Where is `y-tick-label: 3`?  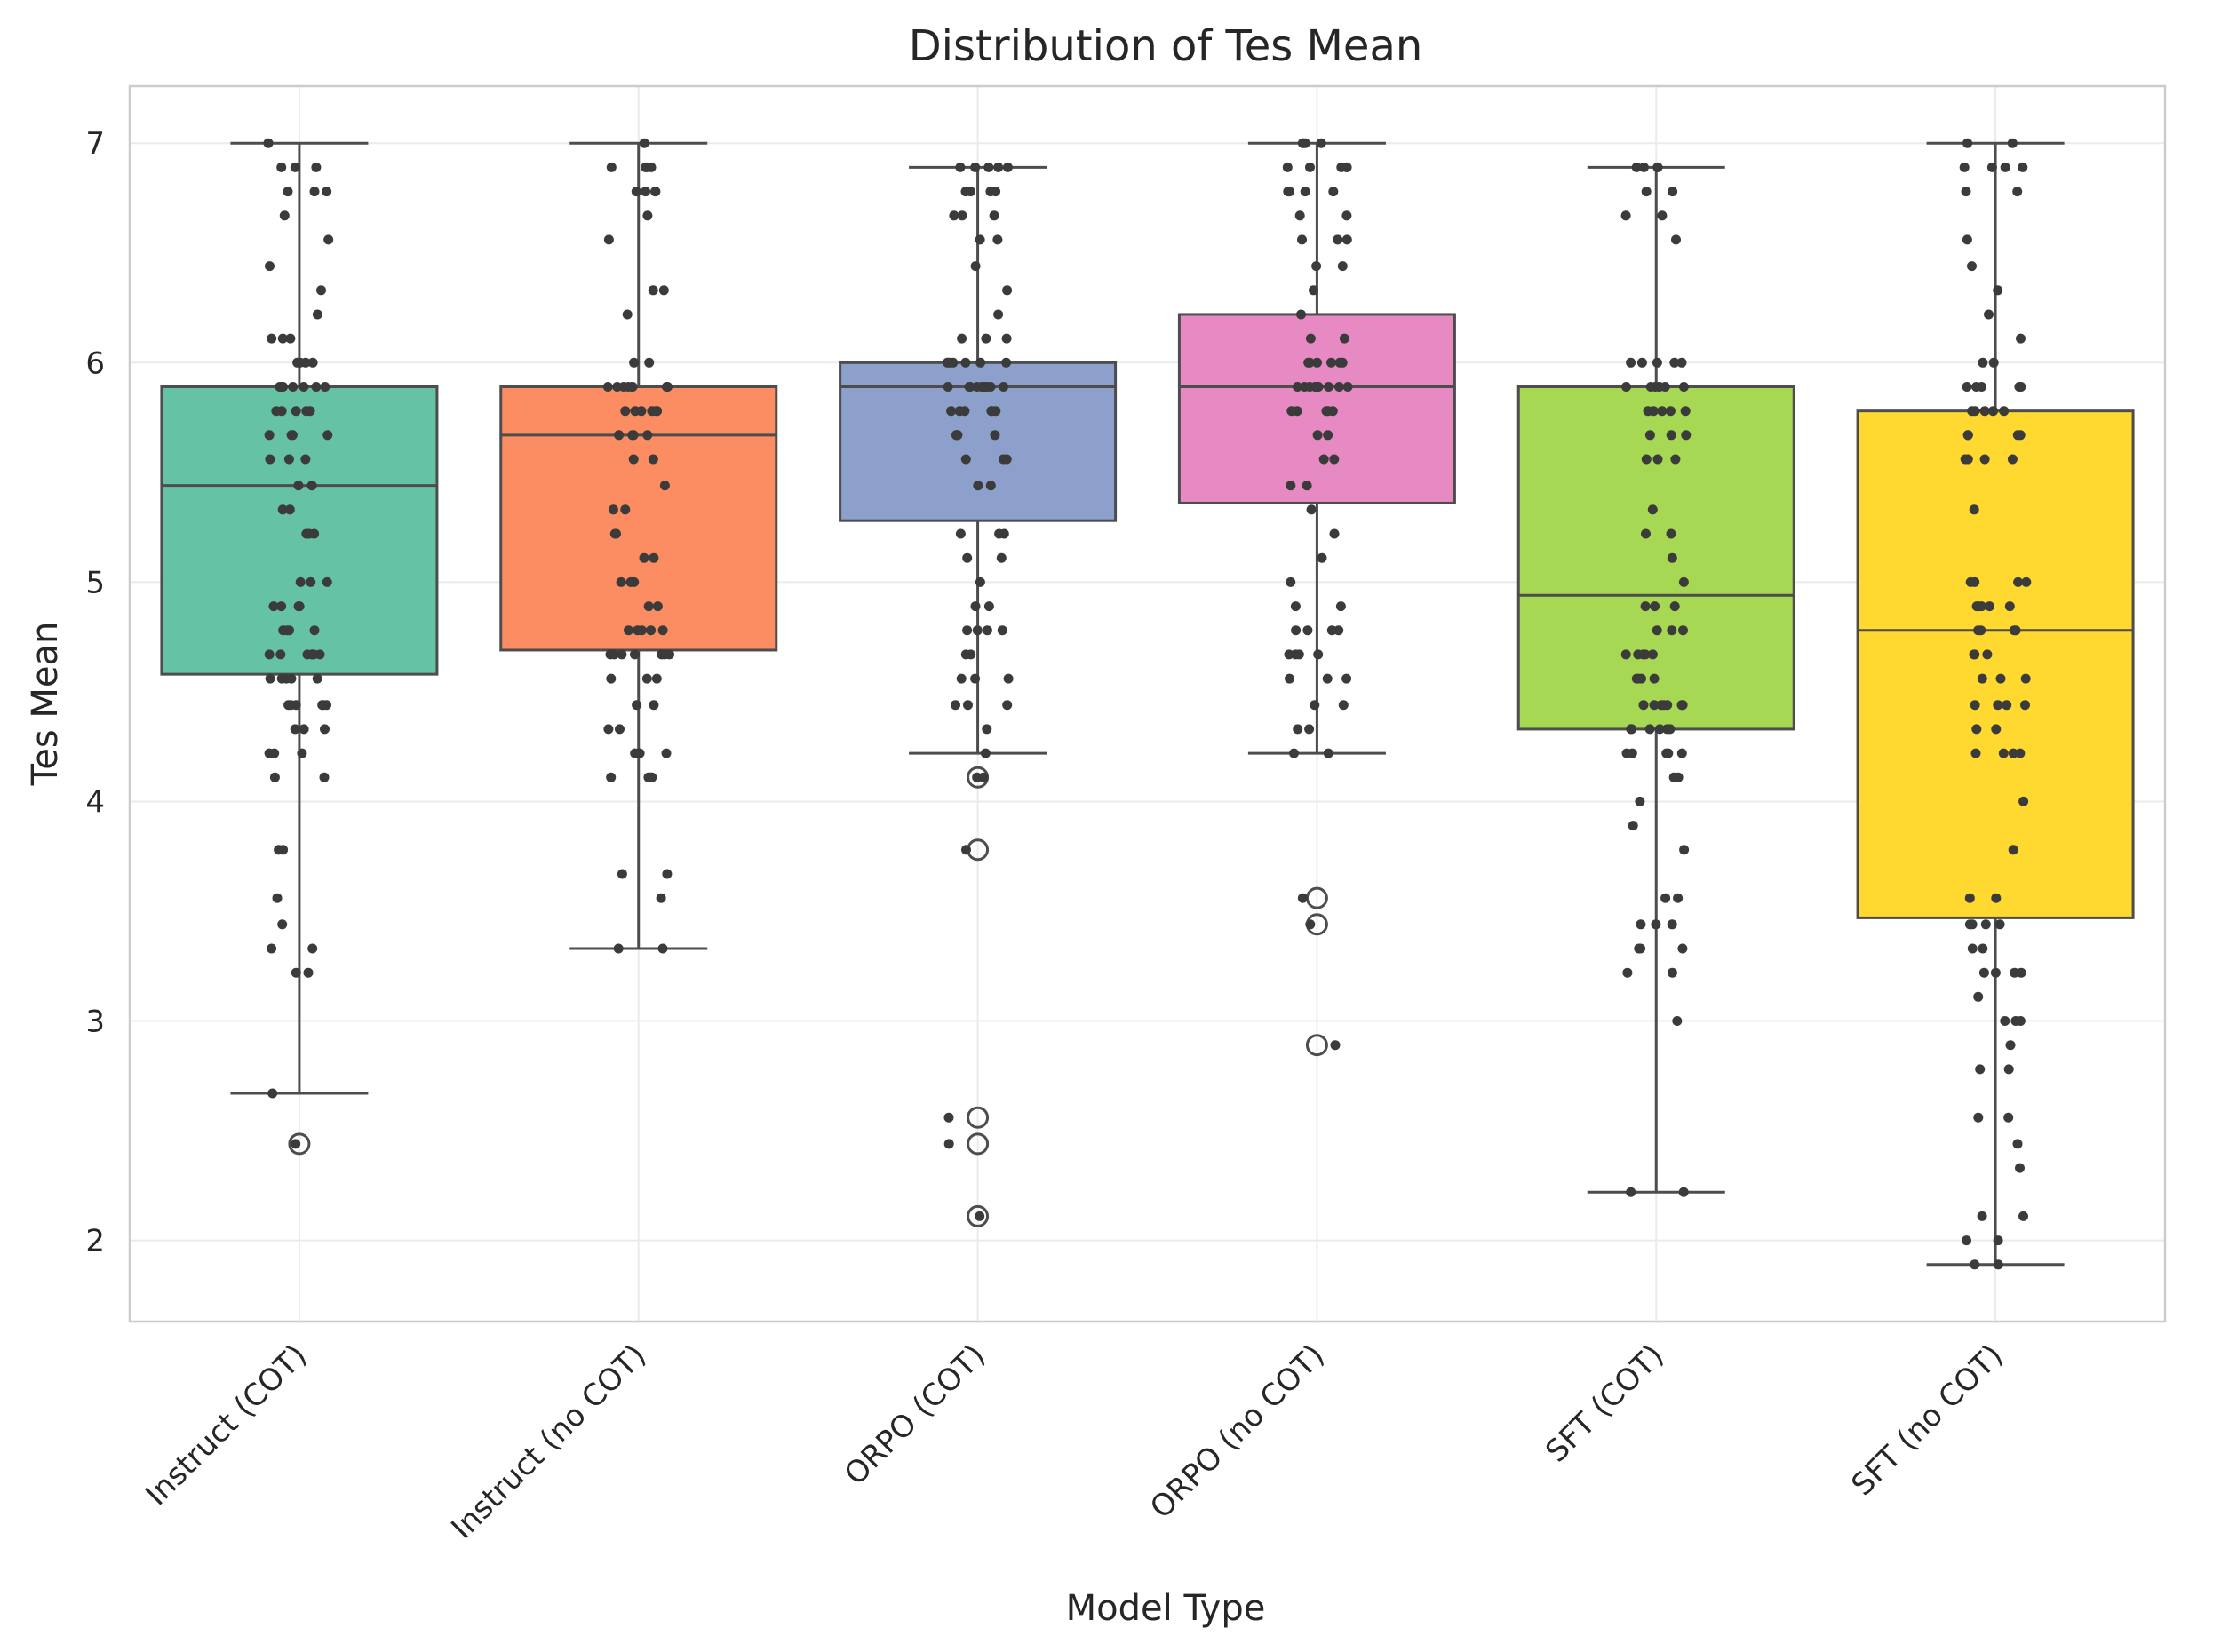
y-tick-label: 3 is located at coordinates (95, 1022).